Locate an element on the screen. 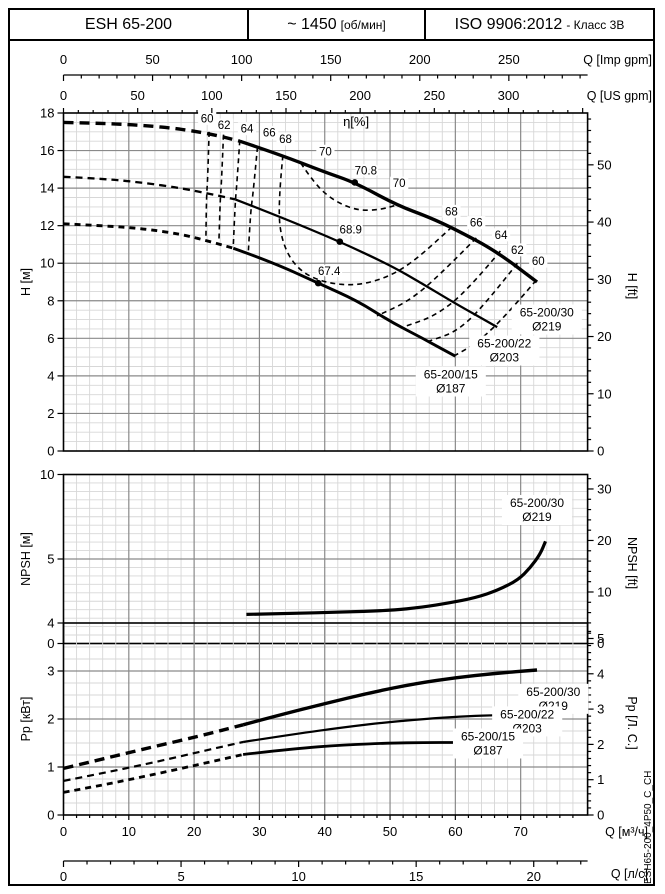 This screenshot has width=665, height=894. imp-gpm-axis: 0 50 100 150 200 250 Q [Imp gpm] is located at coordinates (356, 66).